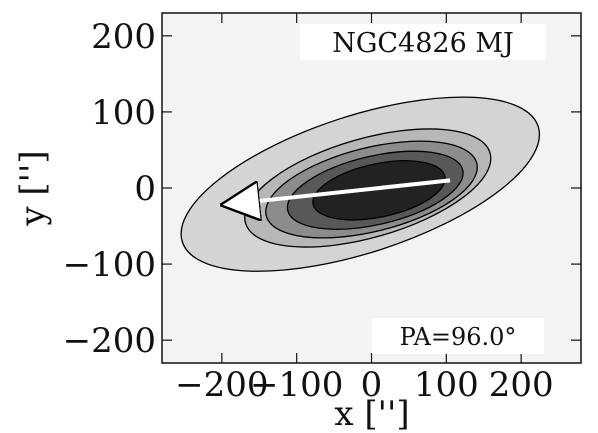 This screenshot has height=433, width=598. I want to click on pa-arrow, so click(351, 189).